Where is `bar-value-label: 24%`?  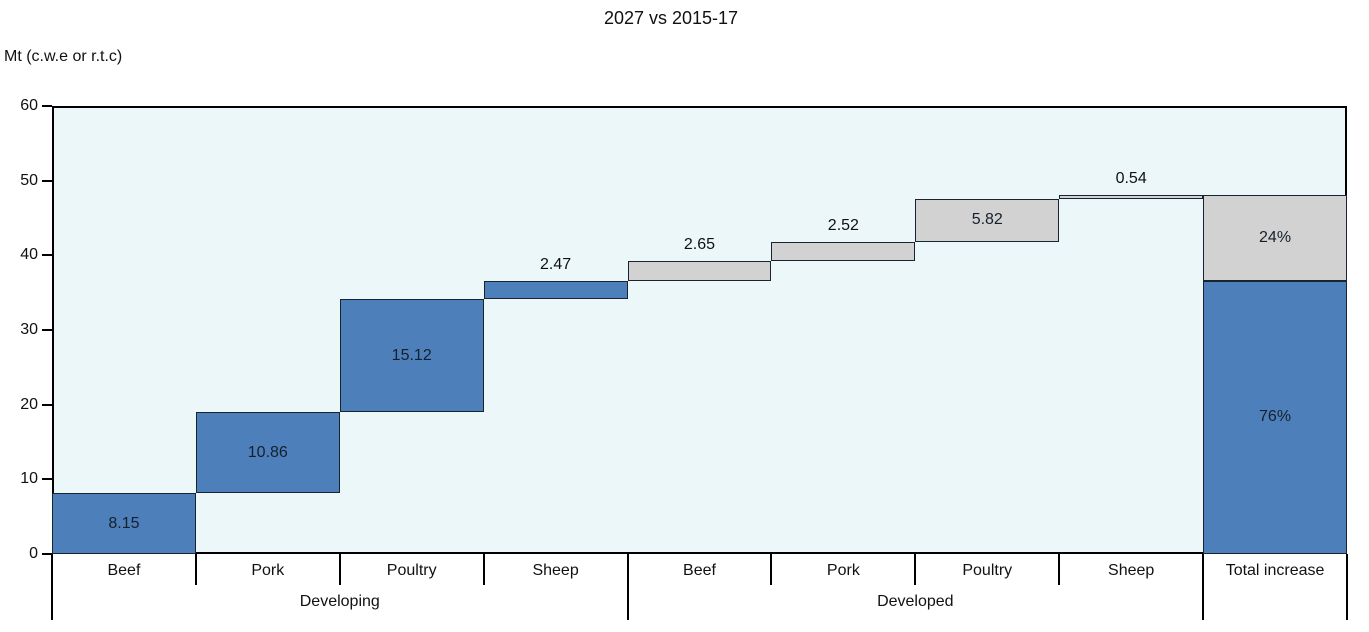
bar-value-label: 24% is located at coordinates (1275, 237).